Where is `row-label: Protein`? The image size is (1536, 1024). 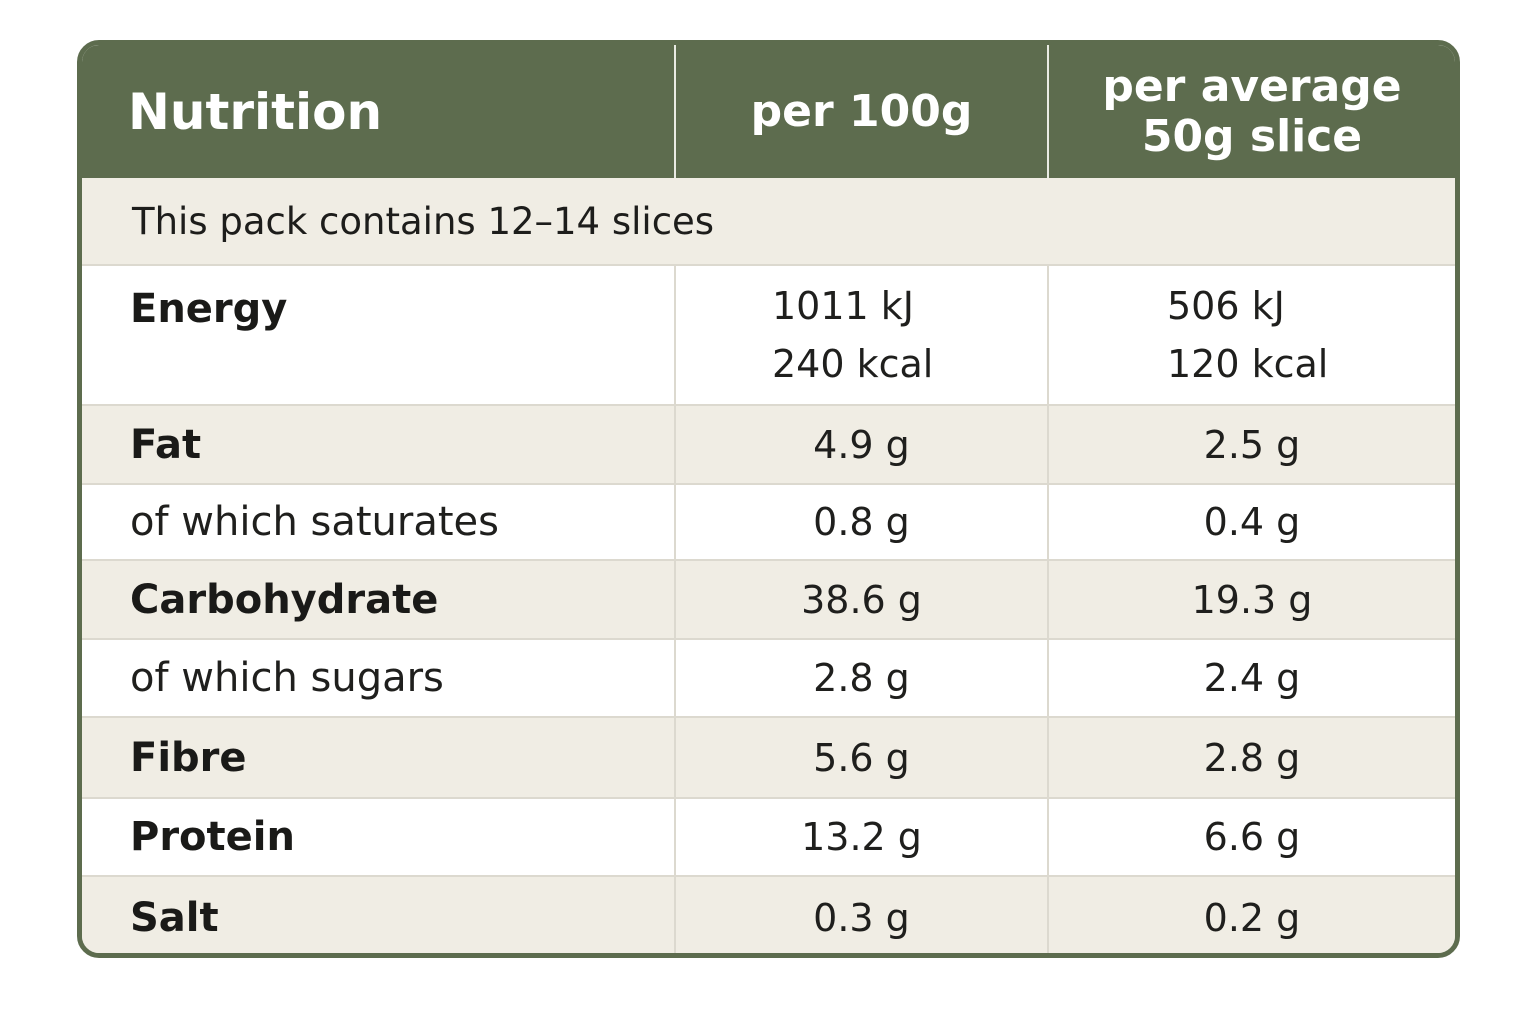 row-label: Protein is located at coordinates (212, 837).